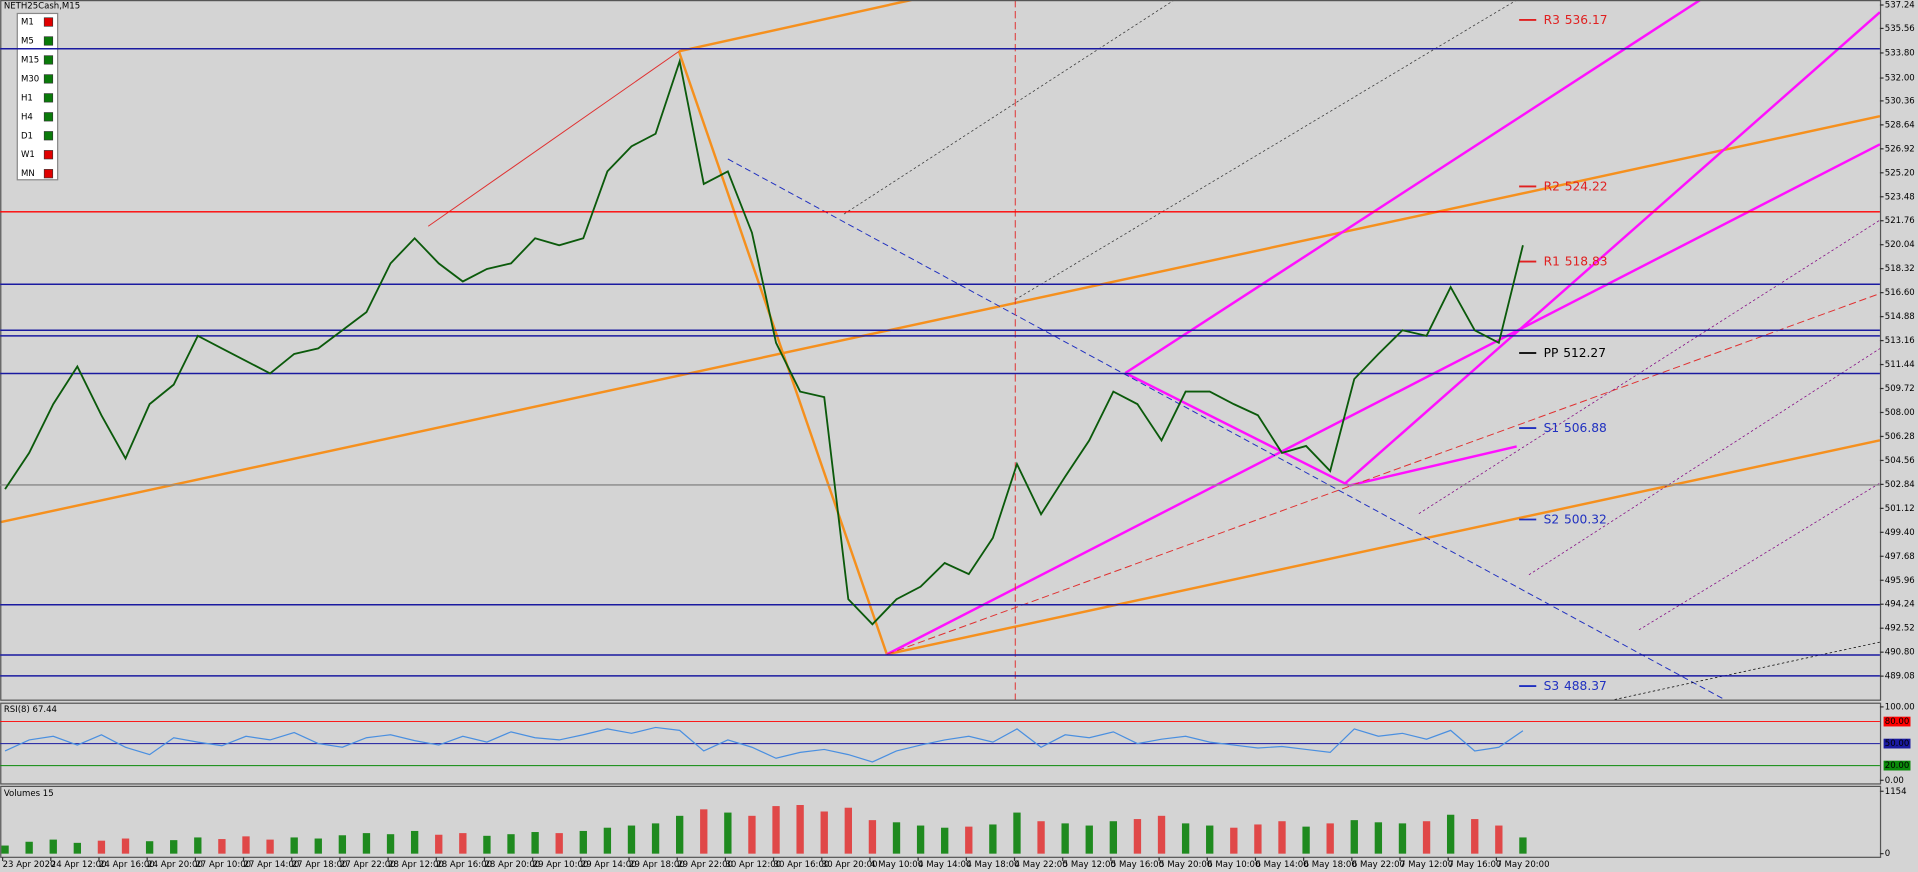 This screenshot has width=1918, height=872. I want to click on timeframe-label: W1, so click(28, 155).